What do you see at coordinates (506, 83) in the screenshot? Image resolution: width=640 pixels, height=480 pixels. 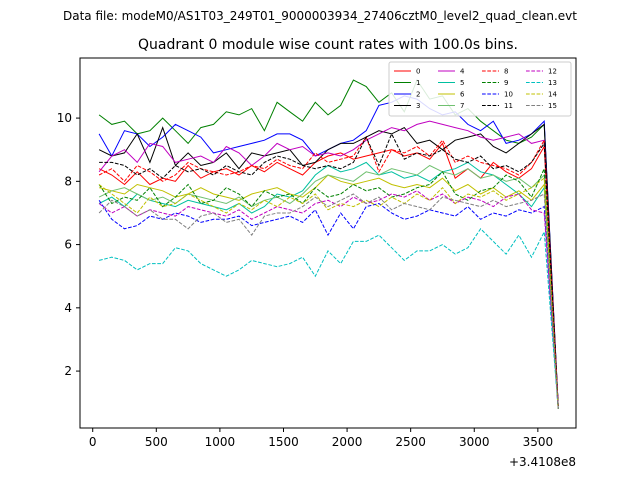 I see `legend-label-9: 9` at bounding box center [506, 83].